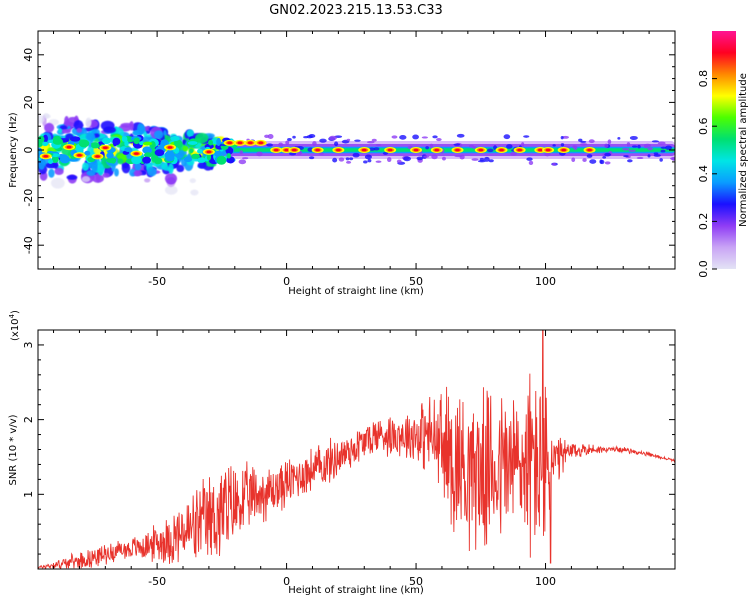 This screenshot has height=604, width=750. Describe the element at coordinates (28, 198) in the screenshot. I see `y-tick-label: -20` at that location.